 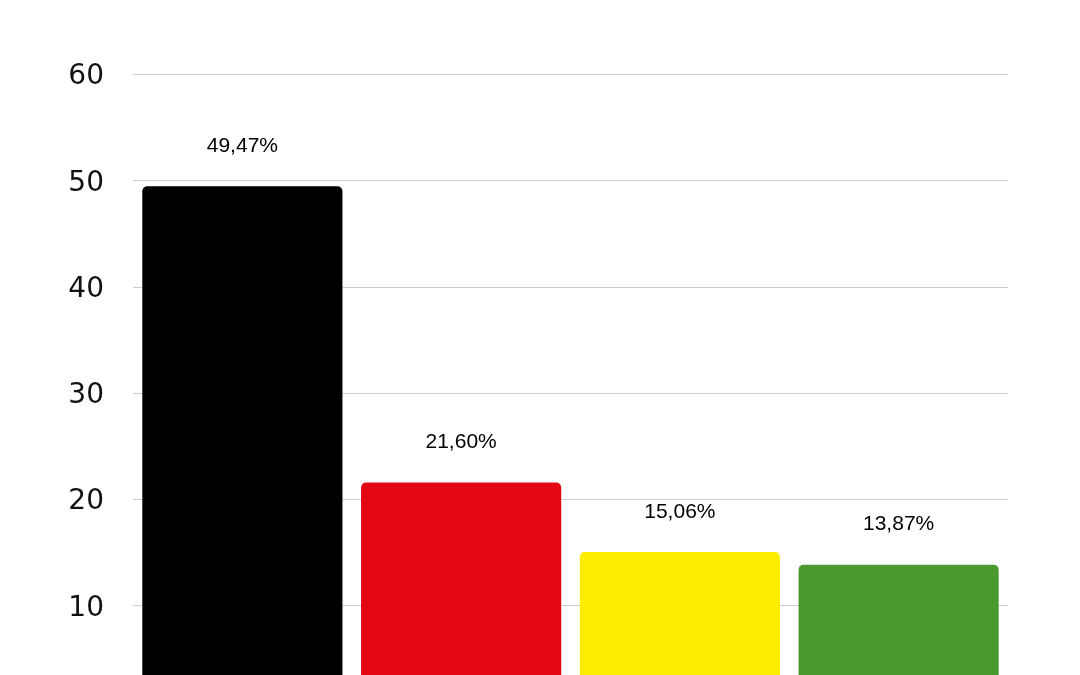 What do you see at coordinates (242, 145) in the screenshot?
I see `data-label: 49,47%` at bounding box center [242, 145].